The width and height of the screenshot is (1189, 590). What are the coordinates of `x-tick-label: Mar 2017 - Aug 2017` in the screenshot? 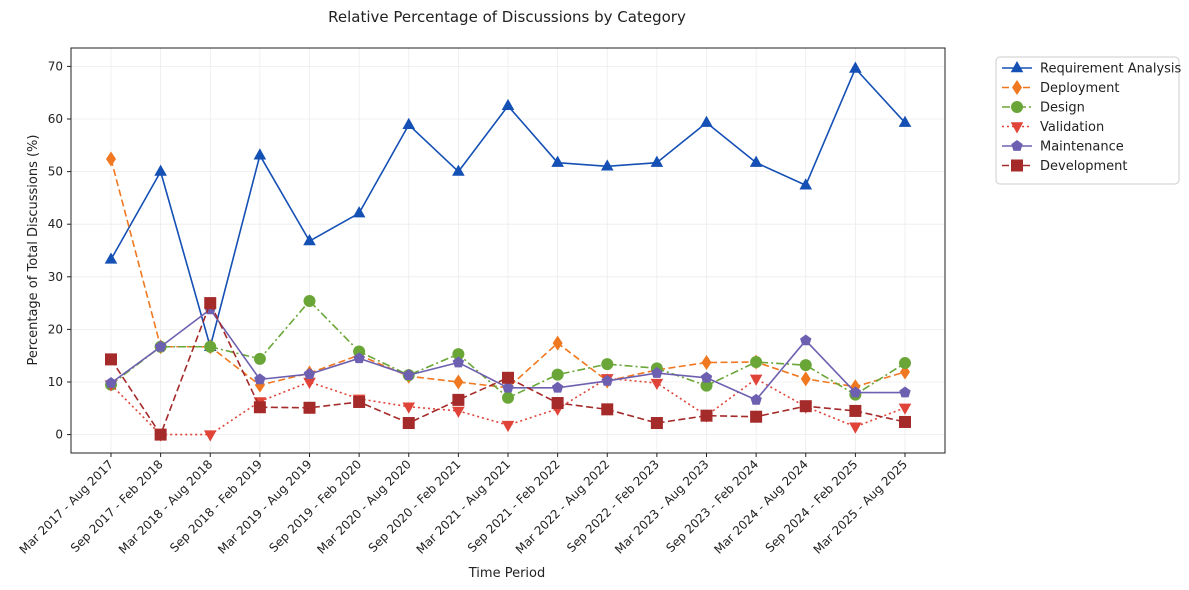 It's located at (67, 507).